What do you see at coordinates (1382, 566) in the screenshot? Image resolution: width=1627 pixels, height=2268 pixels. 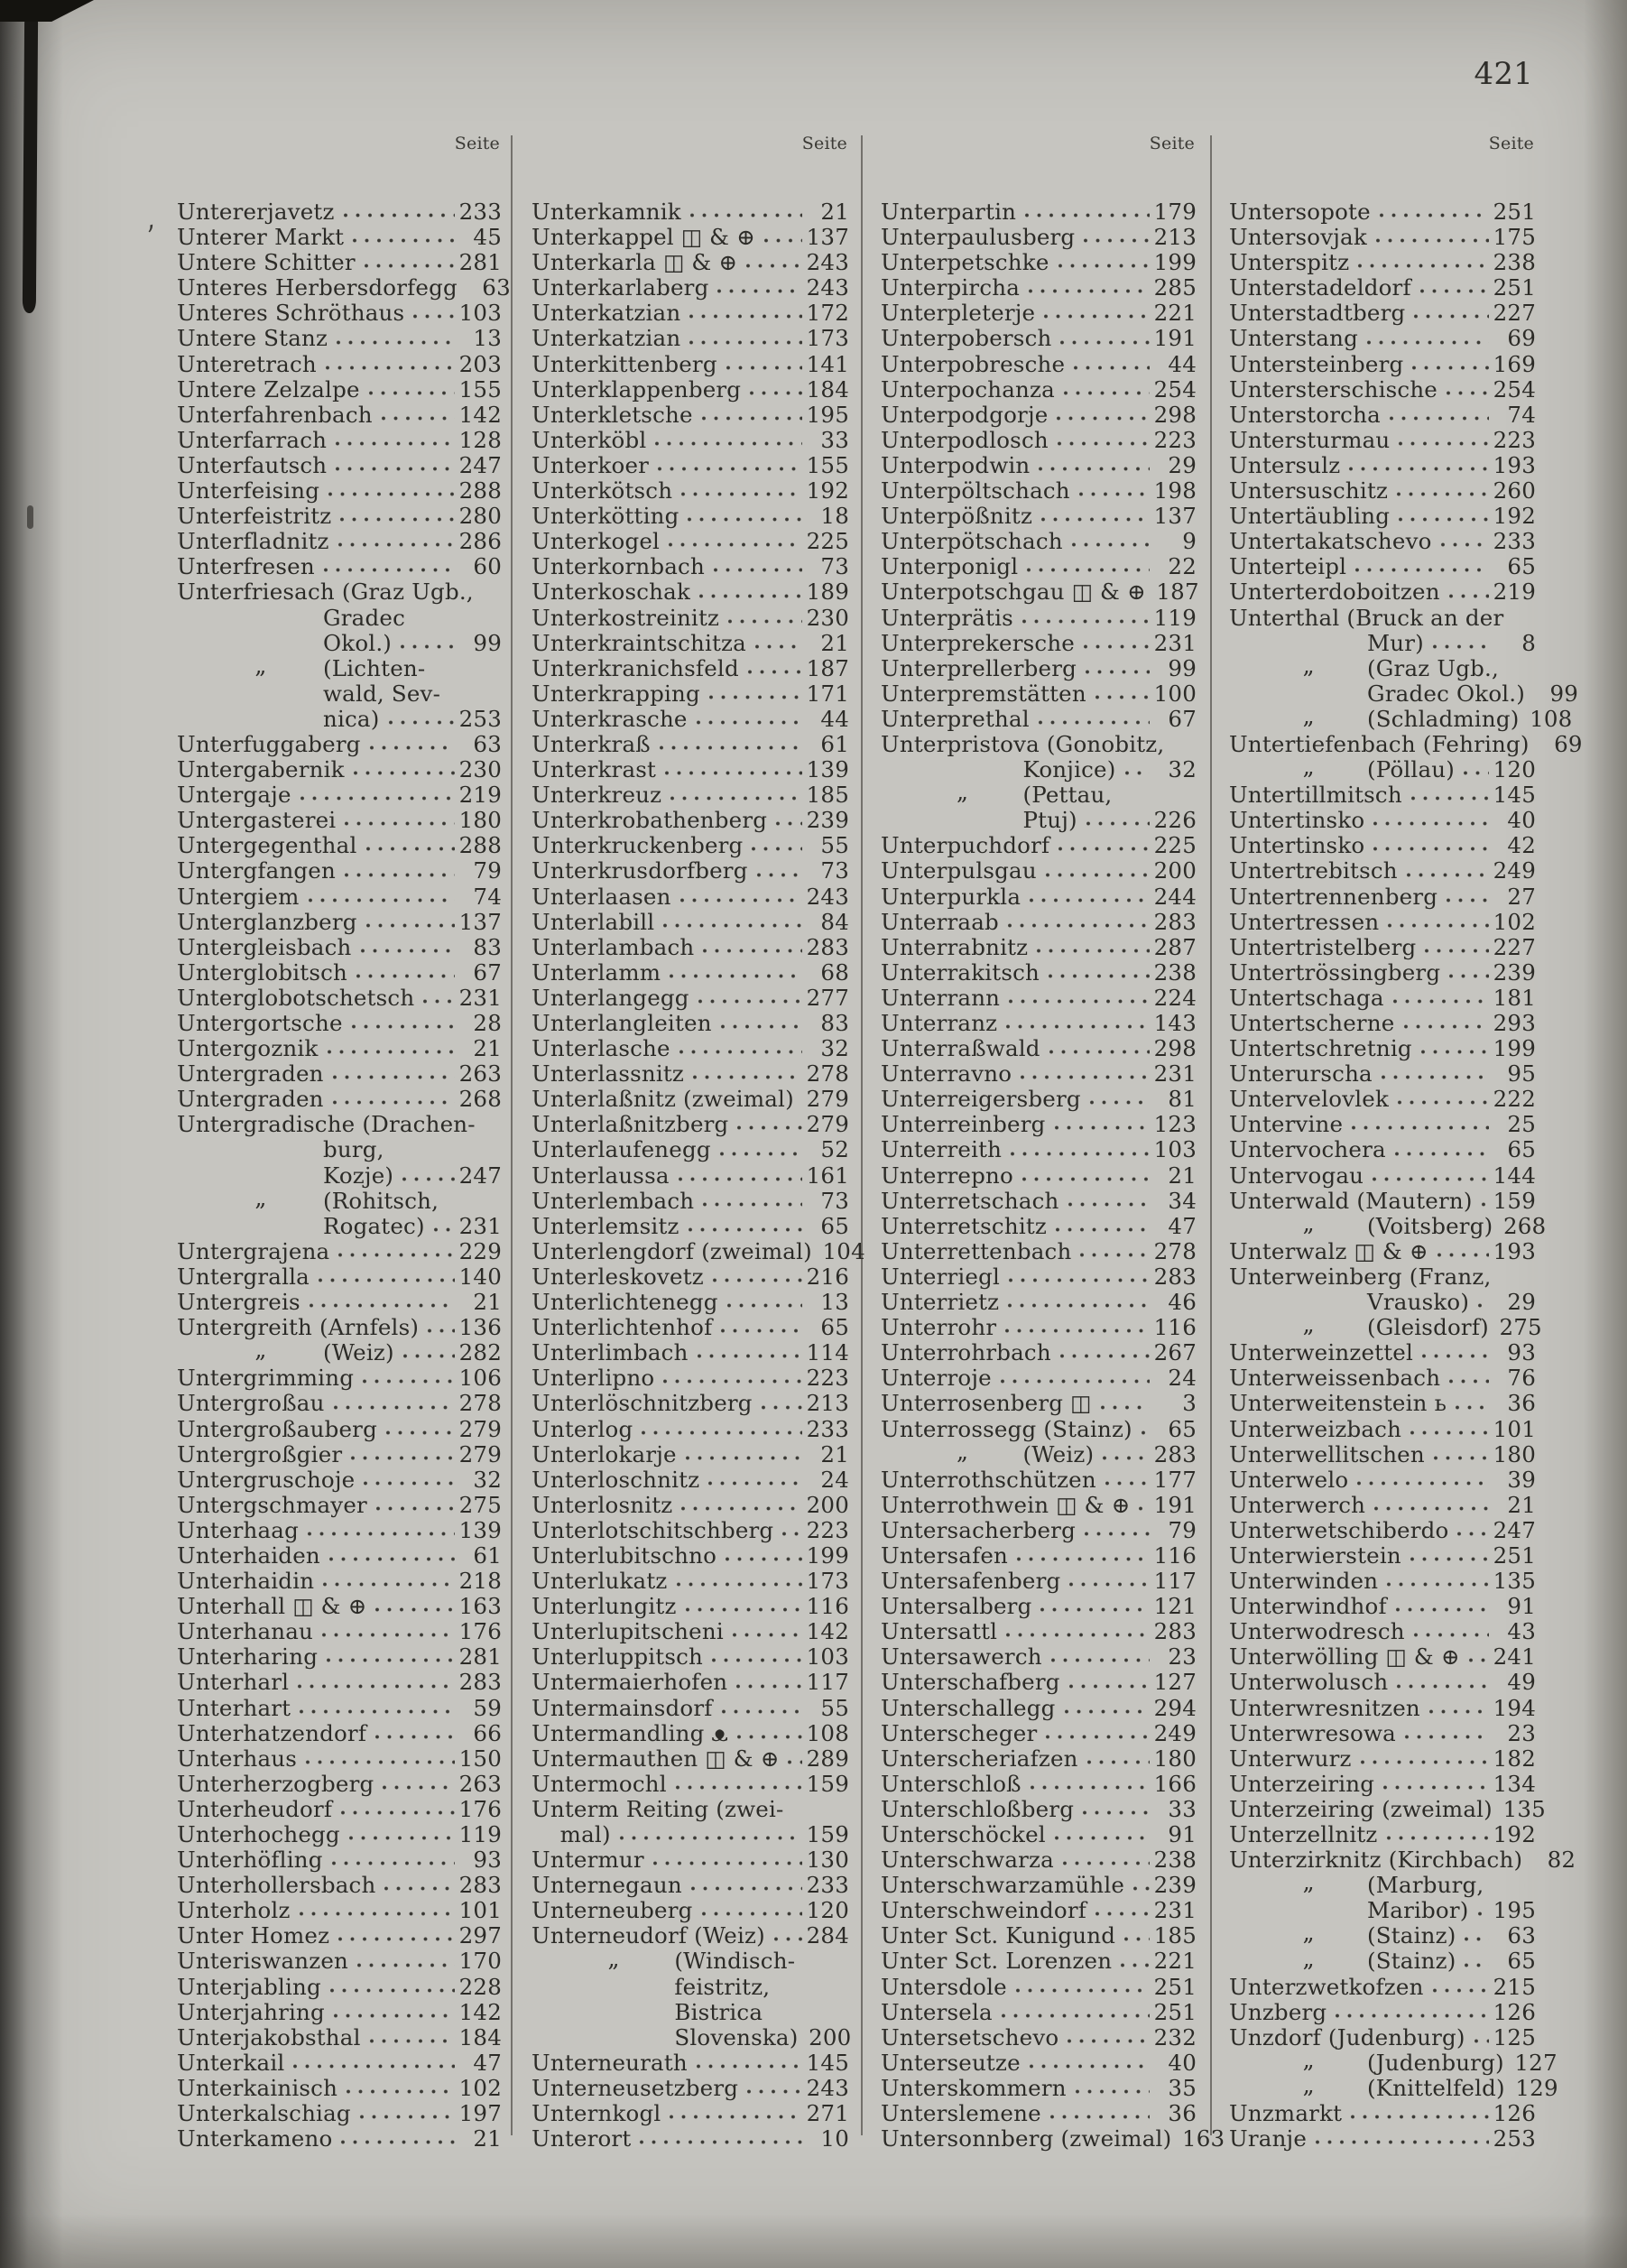 I see `index-entry-line: Unterteipl 65` at bounding box center [1382, 566].